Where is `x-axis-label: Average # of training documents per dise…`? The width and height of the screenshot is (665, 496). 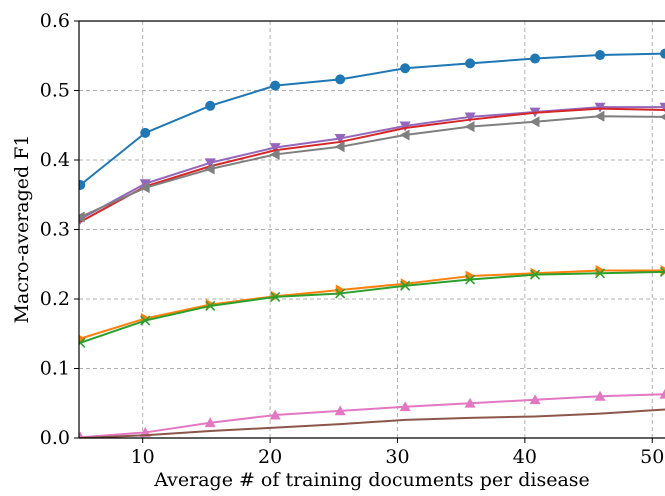
x-axis-label: Average # of training documents per dise… is located at coordinates (371, 480).